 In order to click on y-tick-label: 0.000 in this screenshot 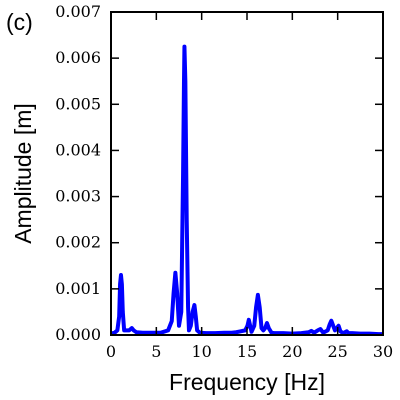, I will do `click(78, 334)`.